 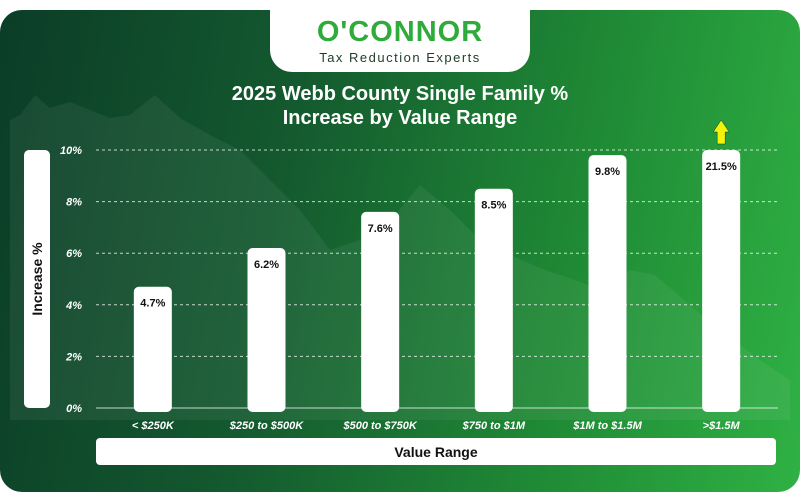 I want to click on y-axis-label-box, so click(x=37, y=279).